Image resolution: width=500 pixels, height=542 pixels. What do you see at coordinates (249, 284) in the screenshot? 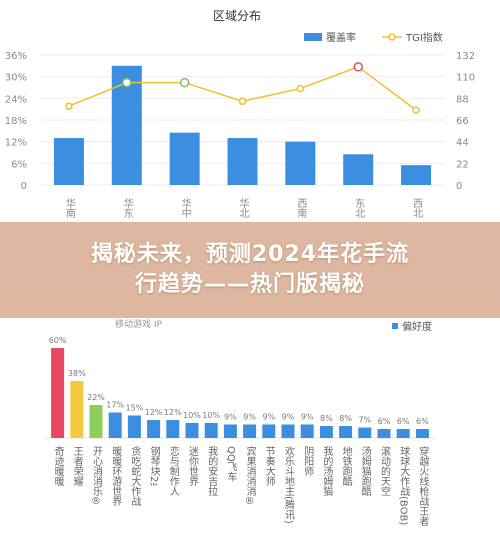
I see `banner-line-2: 行趋势——热门版揭秘` at bounding box center [249, 284].